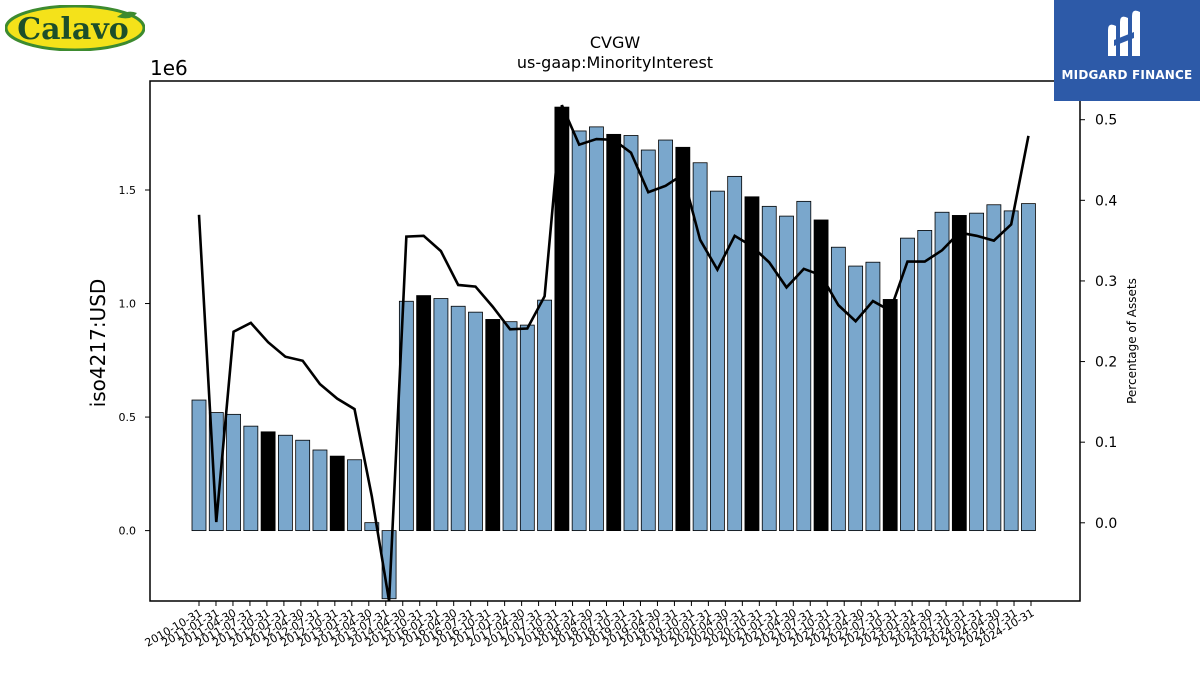 The image size is (1200, 675). What do you see at coordinates (1106, 282) in the screenshot?
I see `y2-tick-label: 0.3` at bounding box center [1106, 282].